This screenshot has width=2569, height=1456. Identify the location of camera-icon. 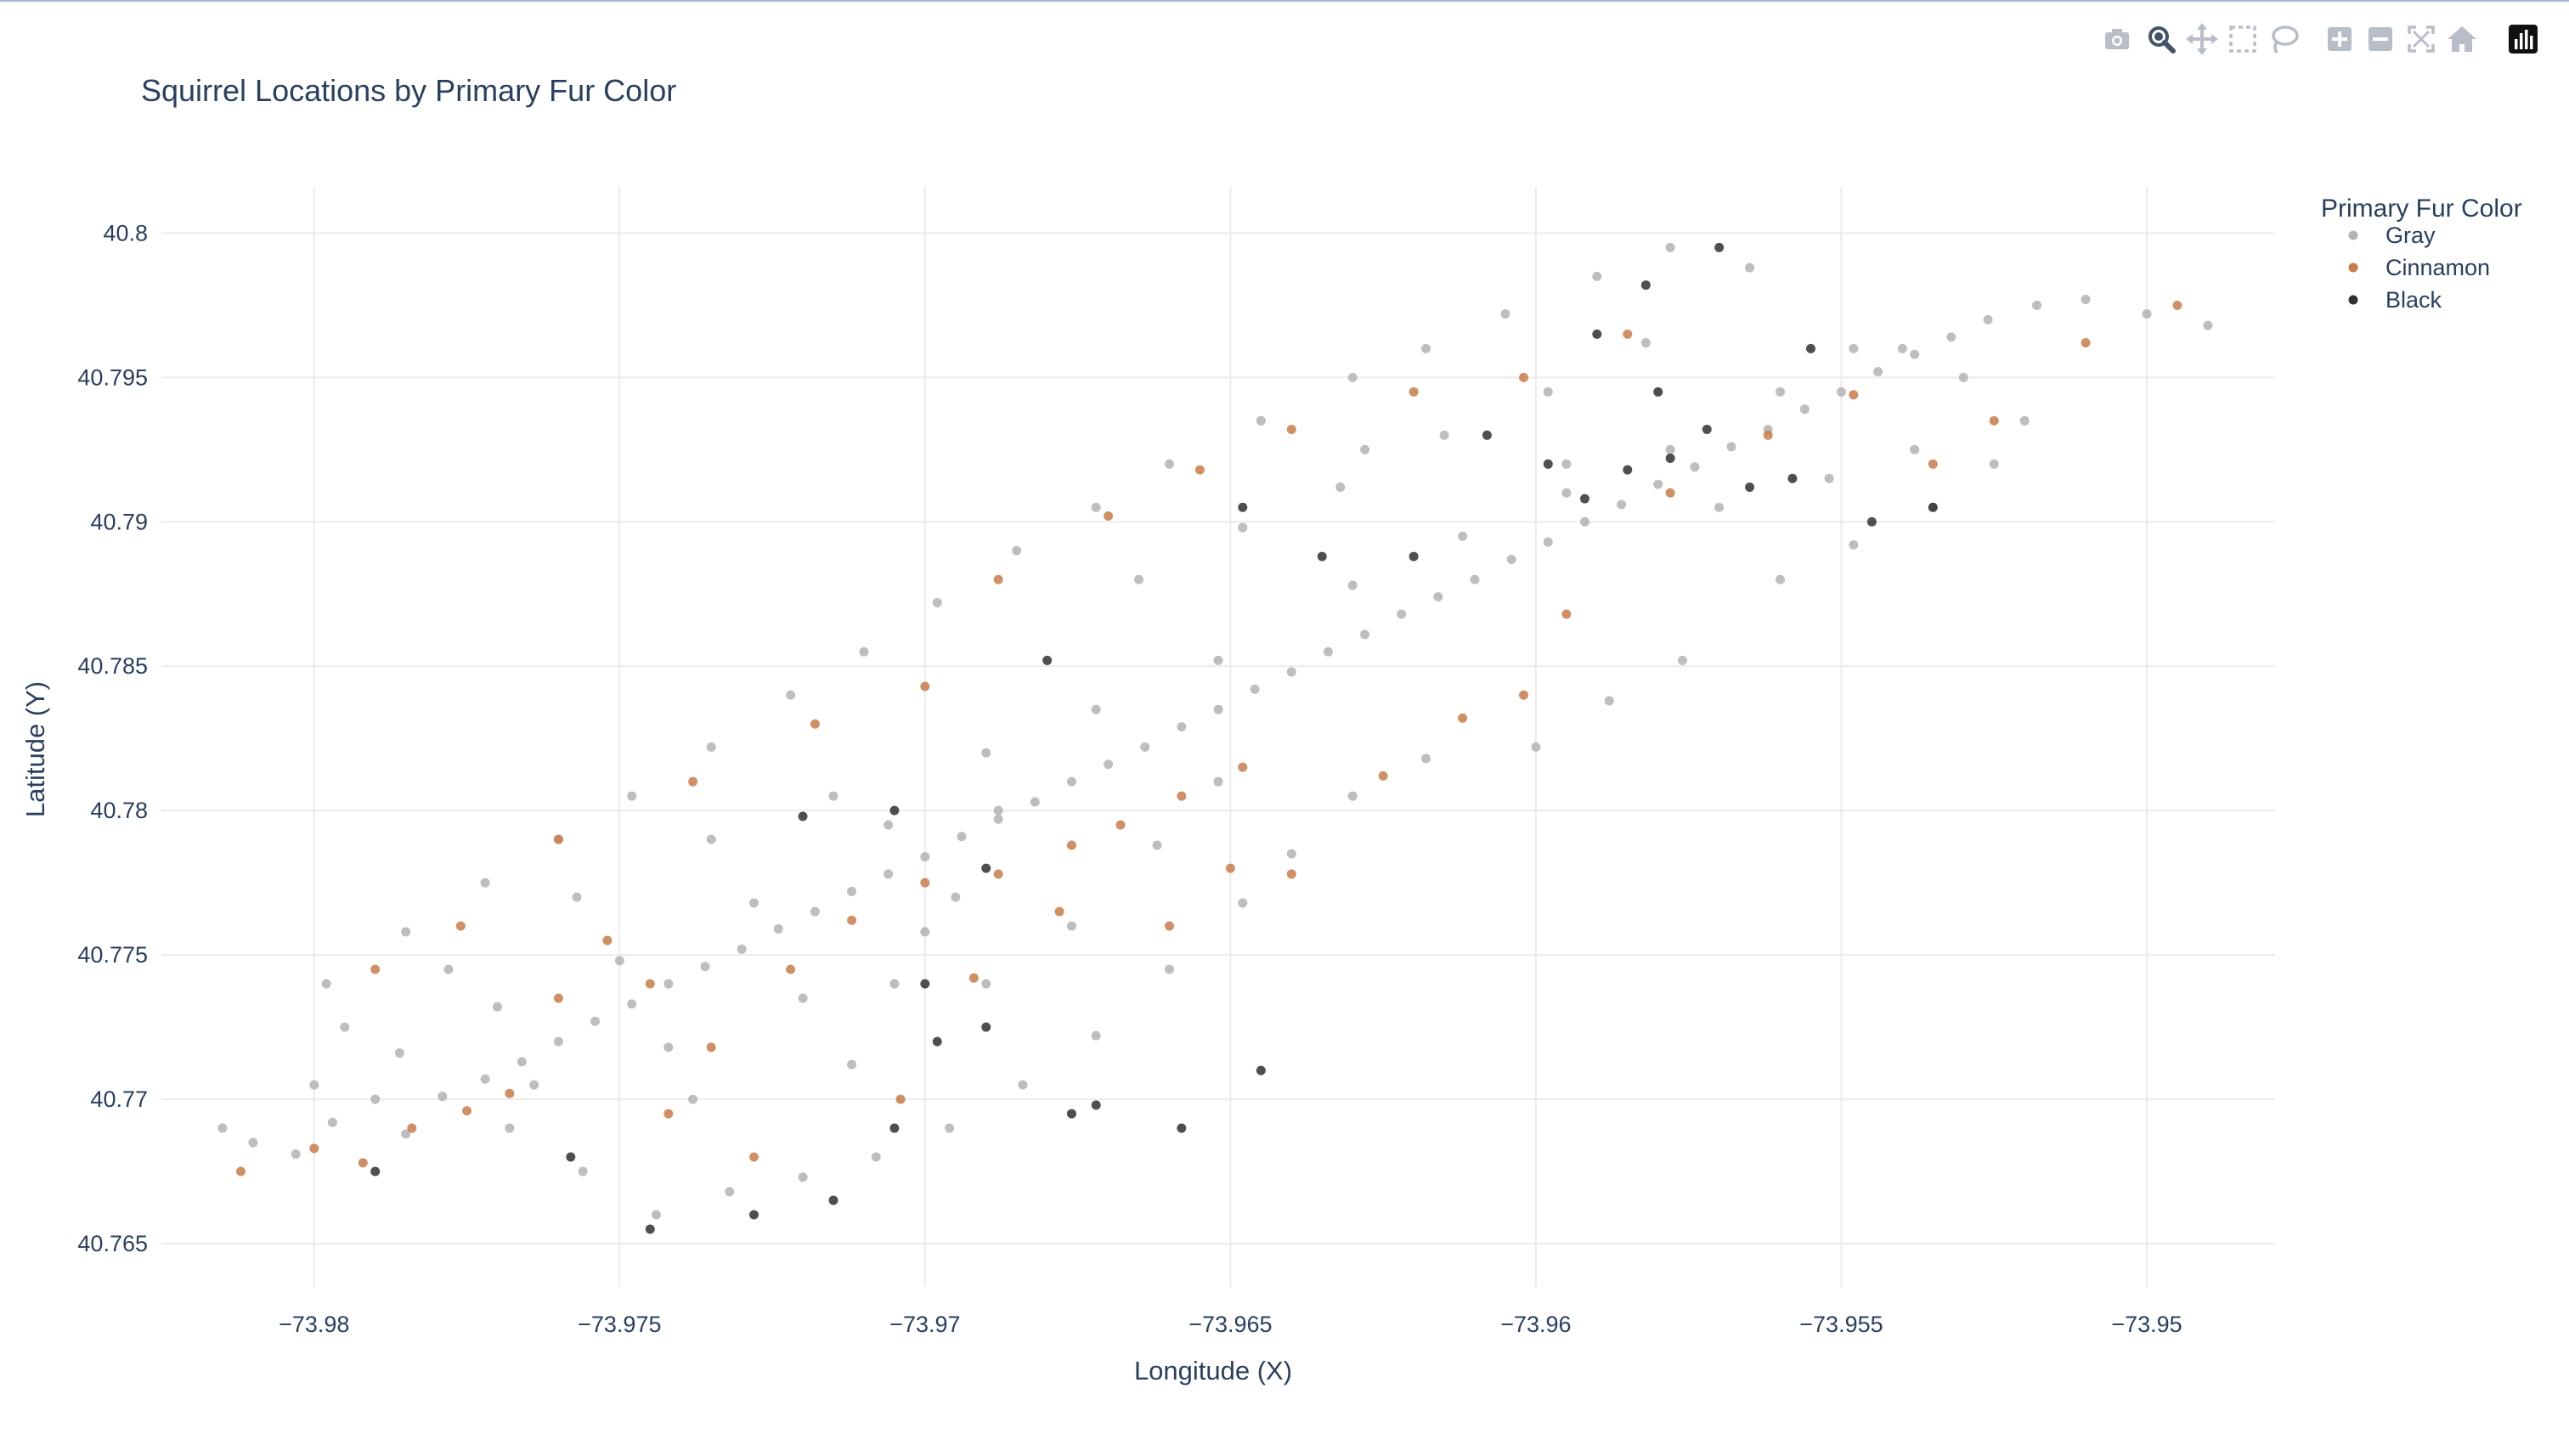
(2117, 39).